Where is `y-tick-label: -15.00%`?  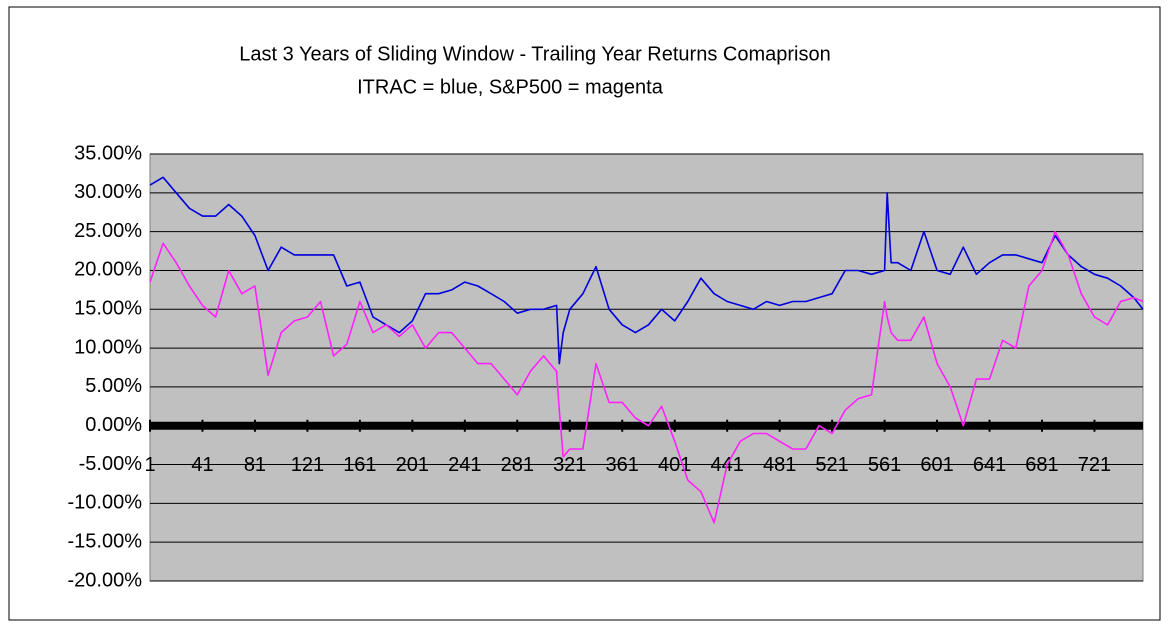
y-tick-label: -15.00% is located at coordinates (105, 541).